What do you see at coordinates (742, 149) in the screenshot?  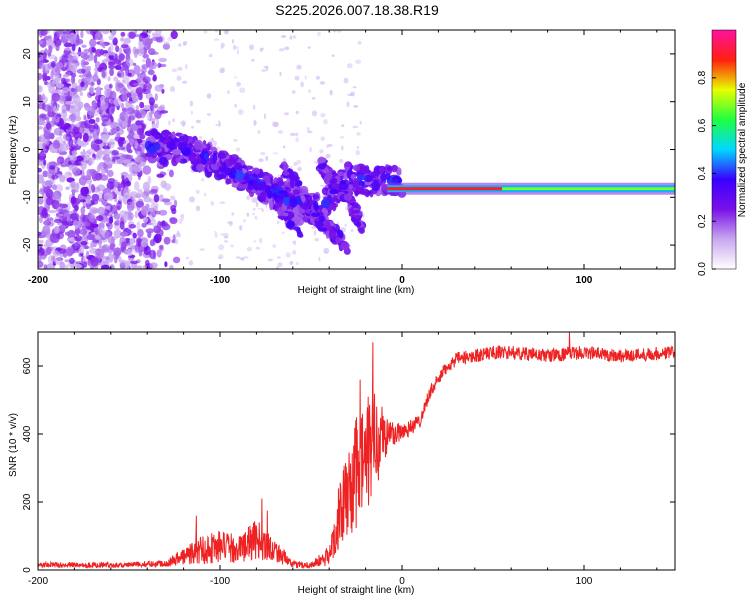 I see `colorbar-label: Normalized spectral amplitude` at bounding box center [742, 149].